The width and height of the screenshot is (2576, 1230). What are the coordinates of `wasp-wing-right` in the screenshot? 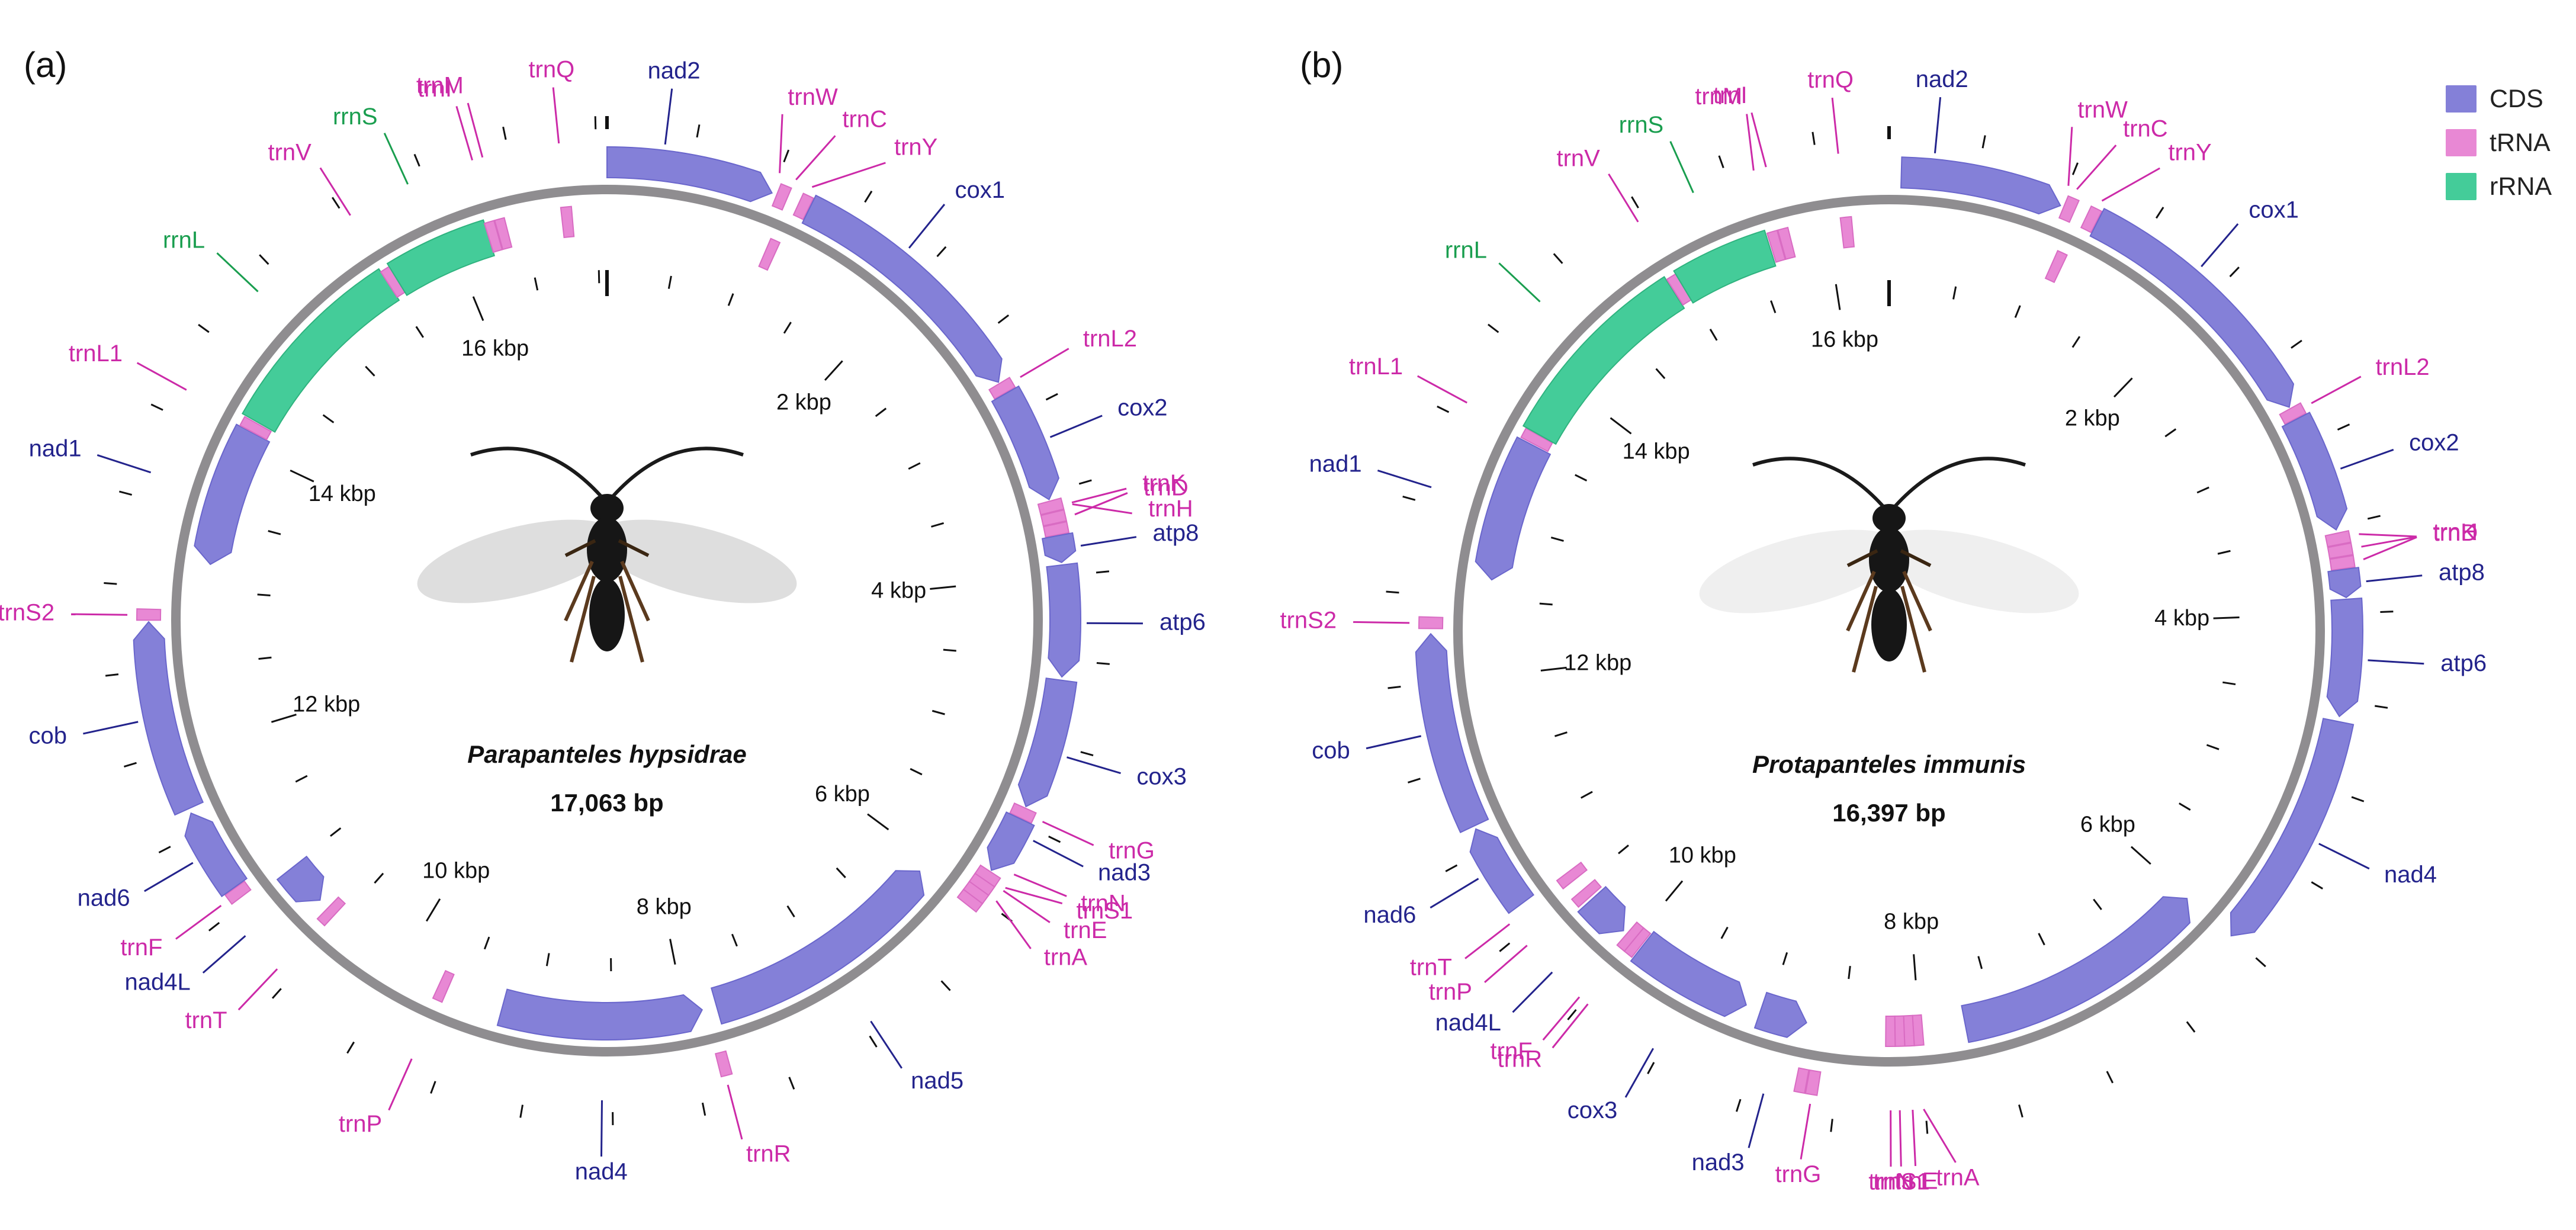 It's located at (1978, 571).